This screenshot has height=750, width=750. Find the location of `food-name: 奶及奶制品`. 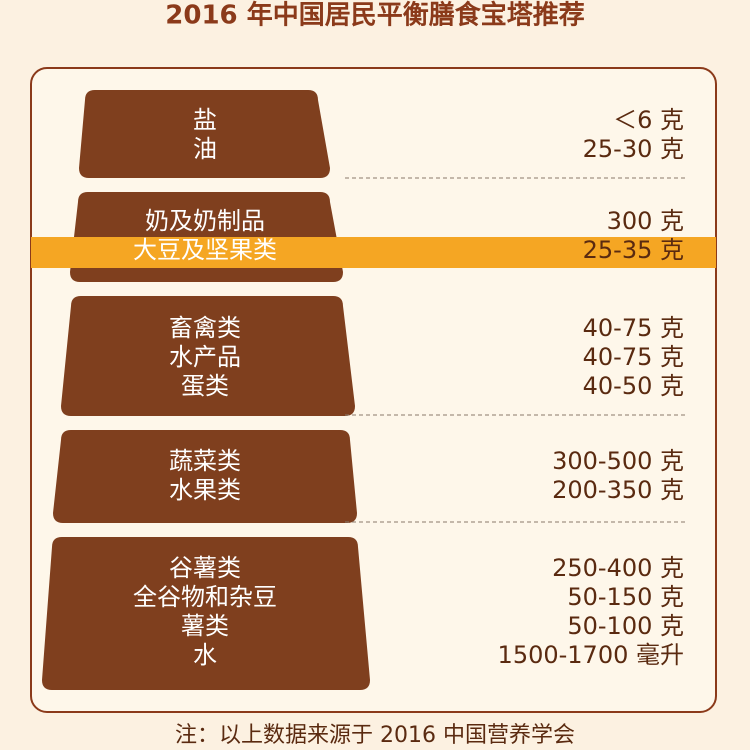

food-name: 奶及奶制品 is located at coordinates (205, 221).